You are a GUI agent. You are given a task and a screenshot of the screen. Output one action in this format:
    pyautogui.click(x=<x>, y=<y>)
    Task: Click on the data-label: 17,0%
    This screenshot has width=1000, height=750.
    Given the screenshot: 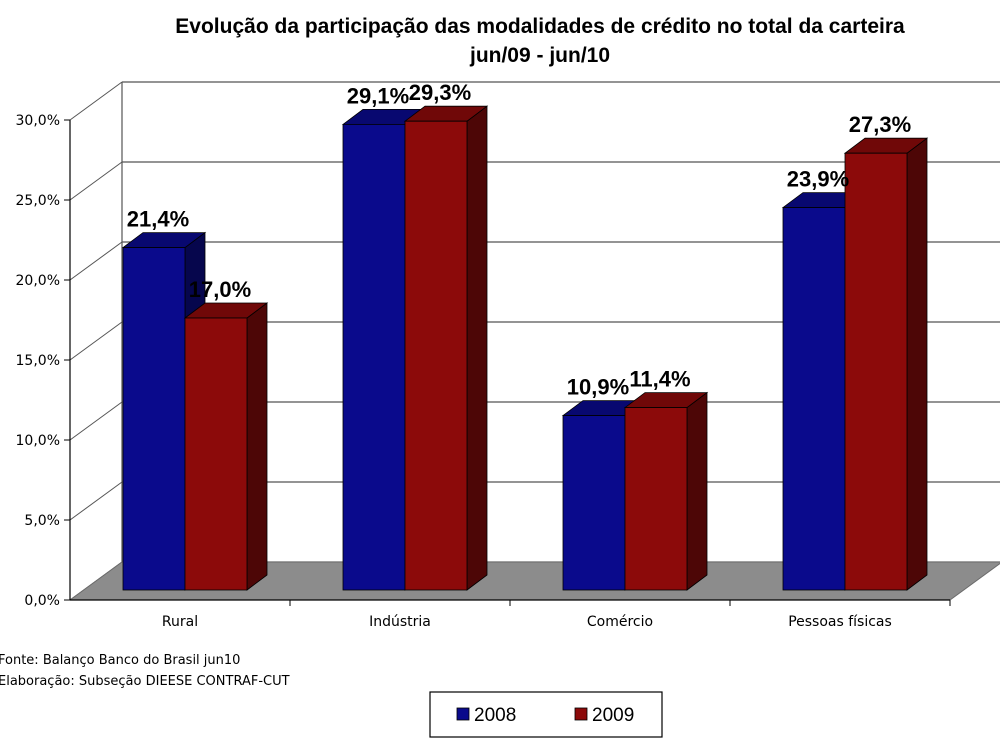 What is the action you would take?
    pyautogui.click(x=220, y=289)
    